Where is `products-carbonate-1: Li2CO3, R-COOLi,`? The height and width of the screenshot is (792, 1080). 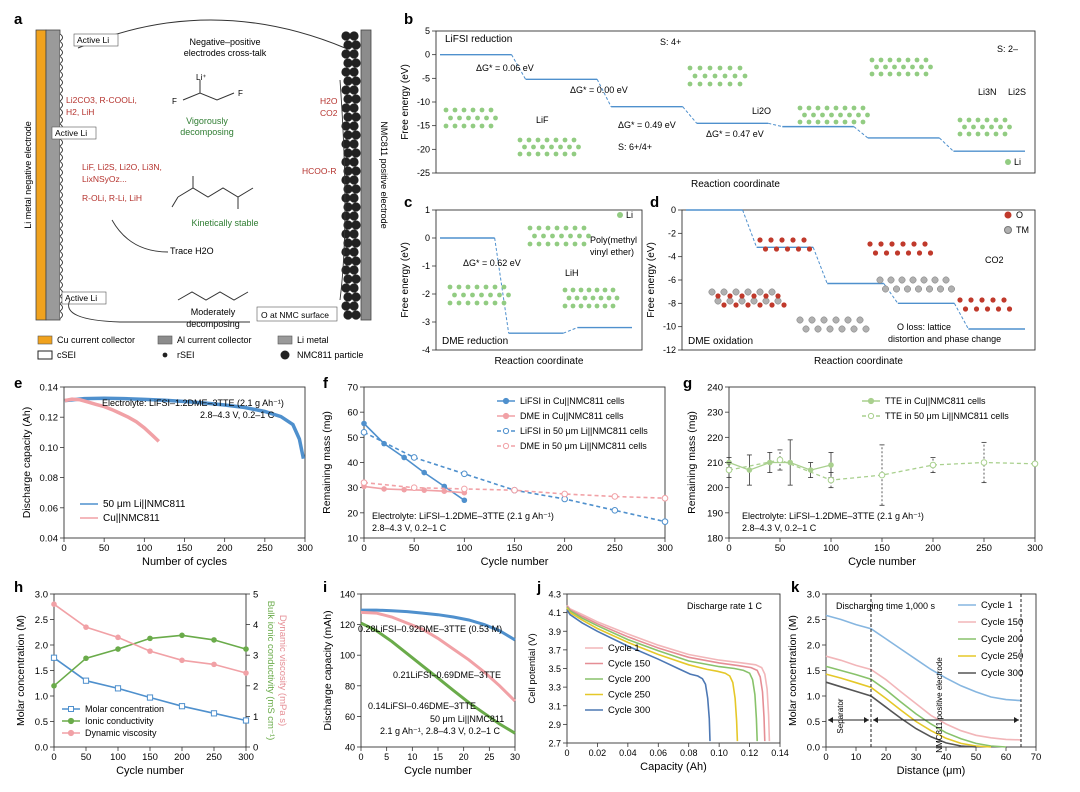
products-carbonate-1: Li2CO3, R-COOLi, is located at coordinates (101, 100).